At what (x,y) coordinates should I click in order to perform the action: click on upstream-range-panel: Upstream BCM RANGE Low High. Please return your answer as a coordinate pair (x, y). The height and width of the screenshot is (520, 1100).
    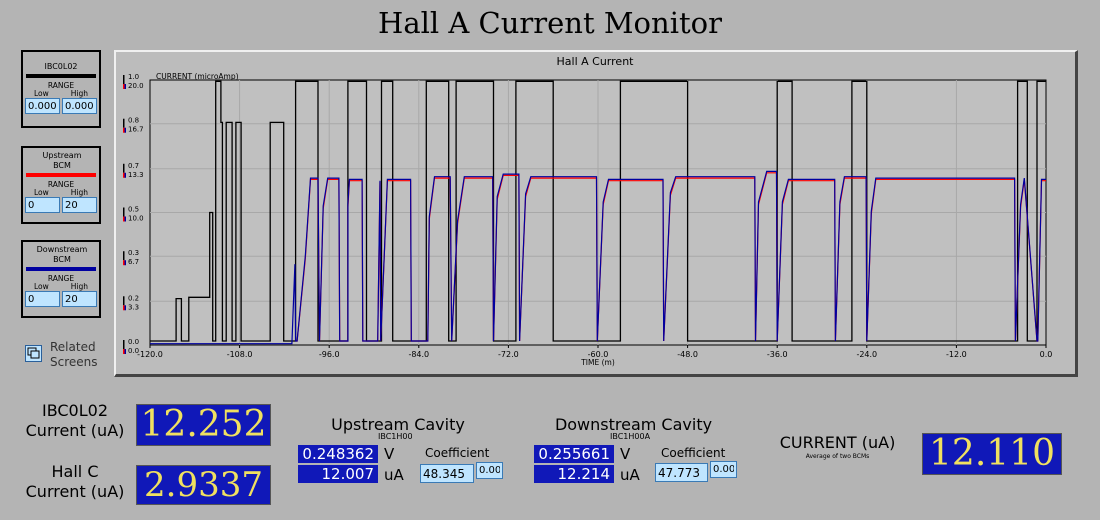
    Looking at the image, I should click on (61, 185).